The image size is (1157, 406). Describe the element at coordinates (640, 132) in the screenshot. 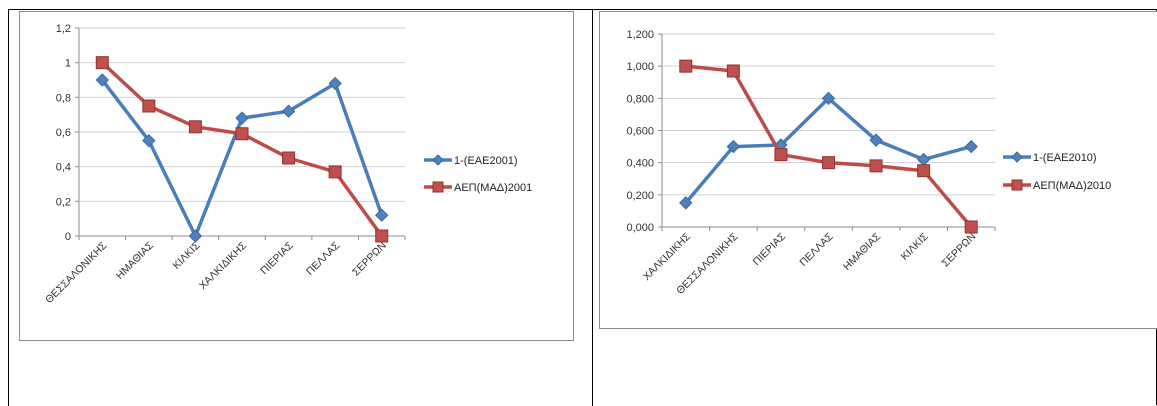

I see `y-tick-label: 0,600` at that location.